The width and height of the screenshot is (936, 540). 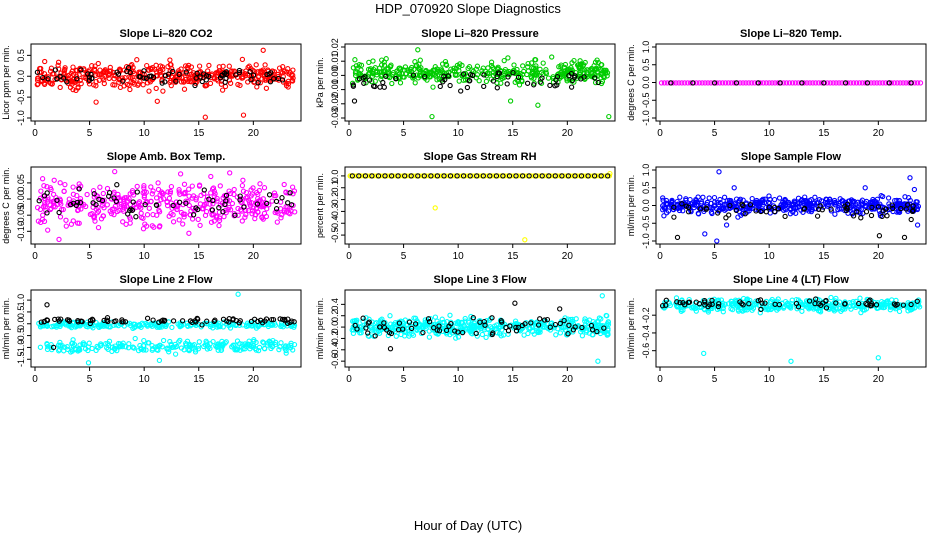 I want to click on x-tick-label: 10, so click(x=770, y=256).